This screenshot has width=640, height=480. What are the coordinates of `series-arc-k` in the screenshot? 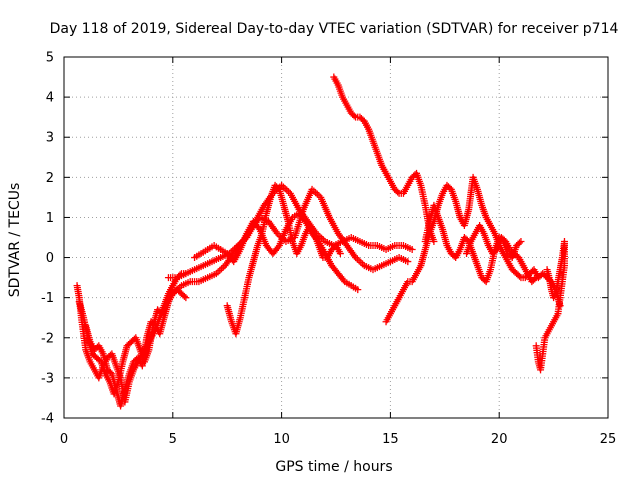 It's located at (501, 253).